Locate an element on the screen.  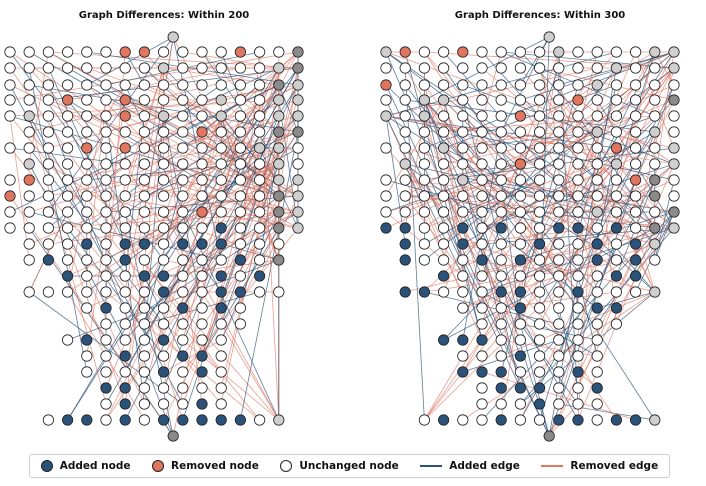
legend-unchanged-node: Unchanged node is located at coordinates (339, 466).